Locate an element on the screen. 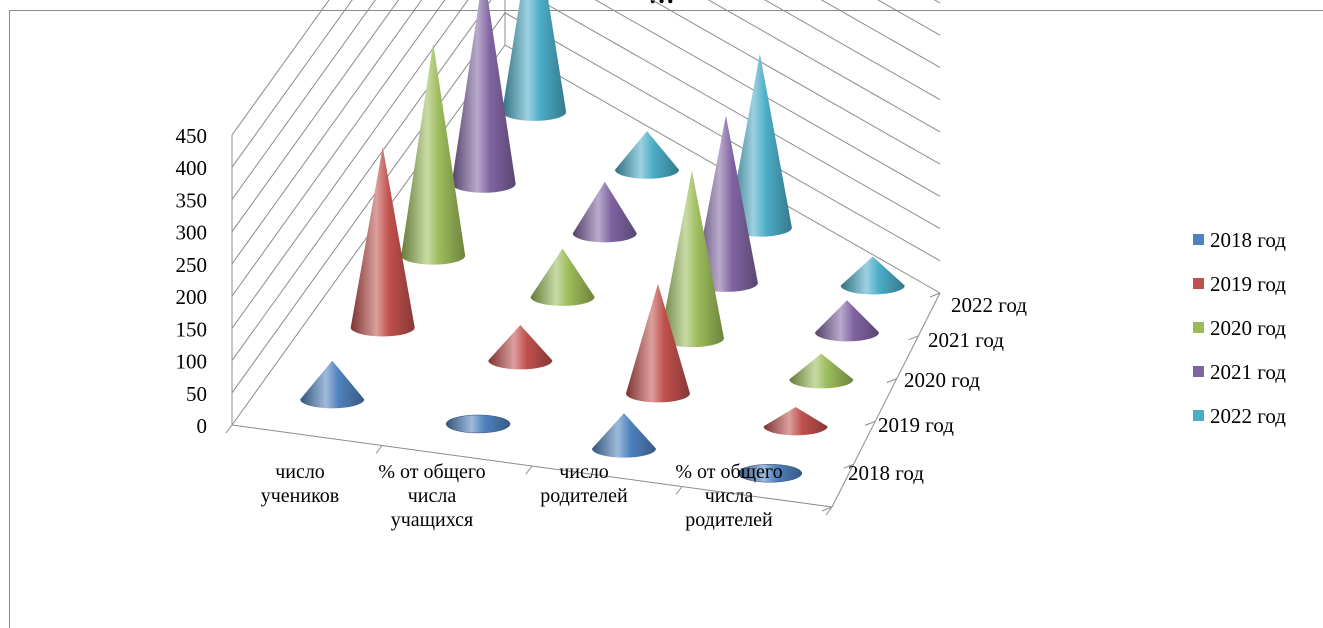 This screenshot has height=628, width=1323. legend: 2018 год 2019 год 2020 год 2021 год 2022 год is located at coordinates (1239, 328).